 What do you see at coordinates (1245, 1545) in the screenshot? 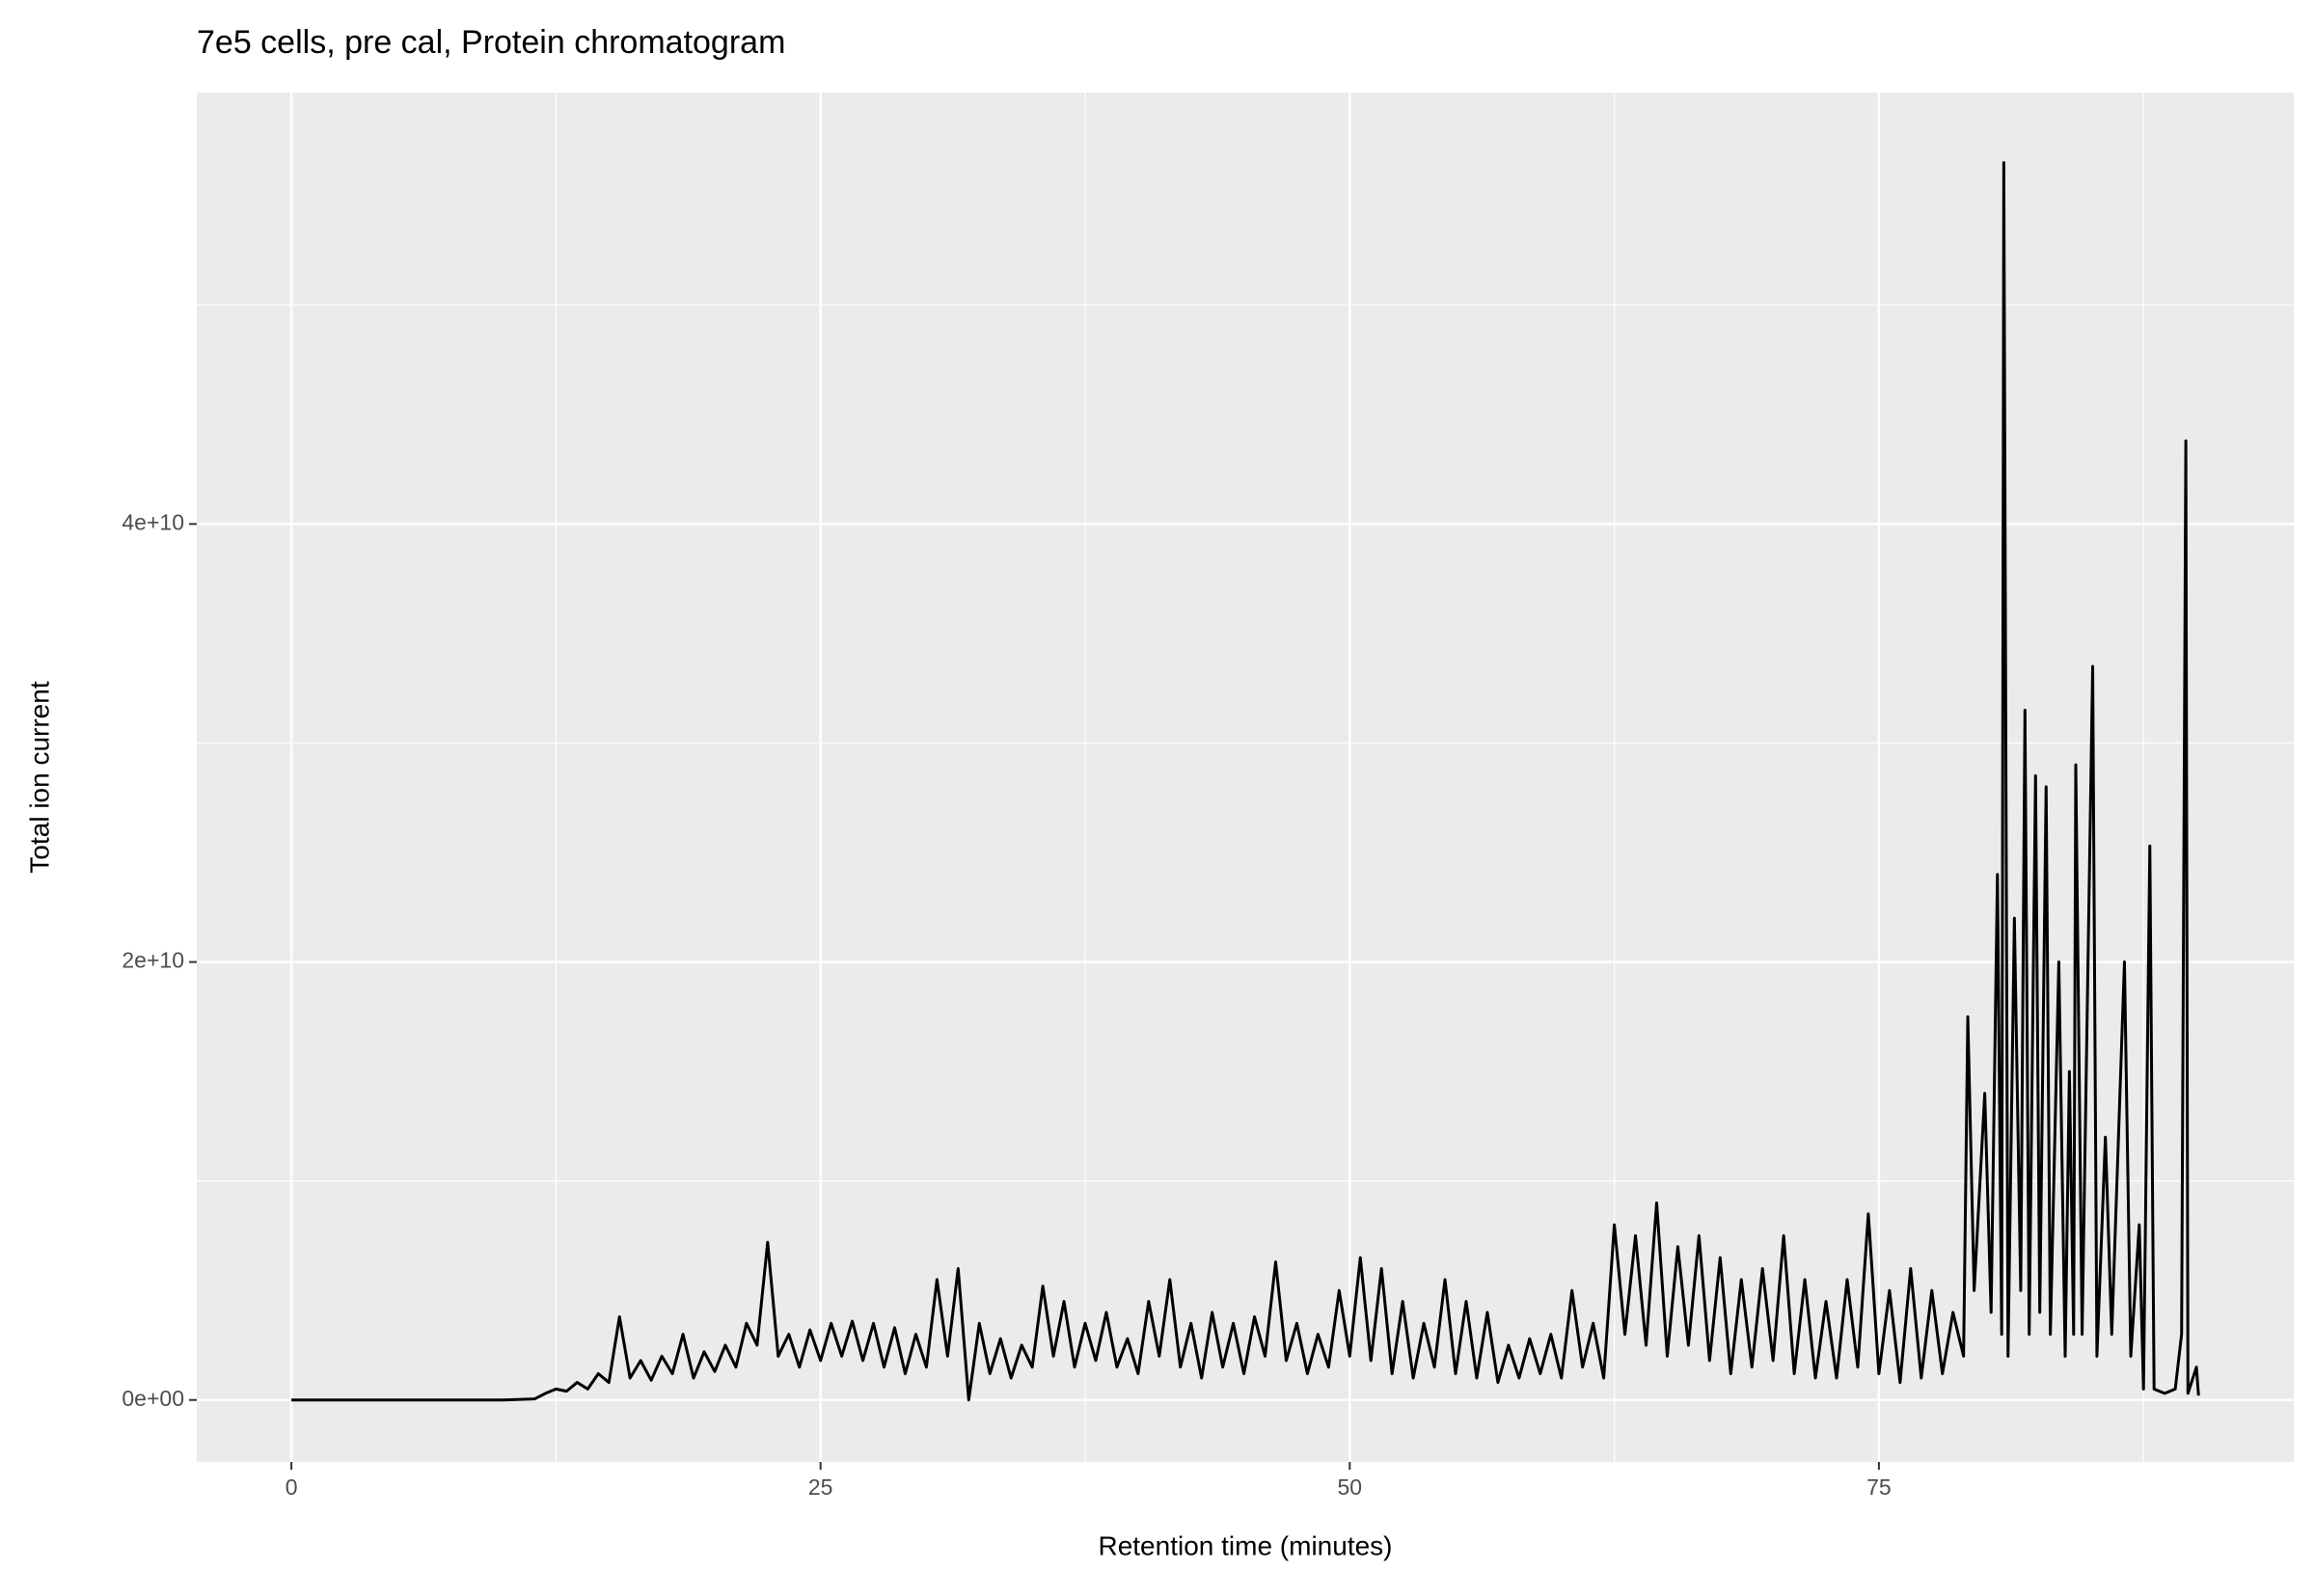
I see `x-axis-title: Retention time (minutes)` at bounding box center [1245, 1545].